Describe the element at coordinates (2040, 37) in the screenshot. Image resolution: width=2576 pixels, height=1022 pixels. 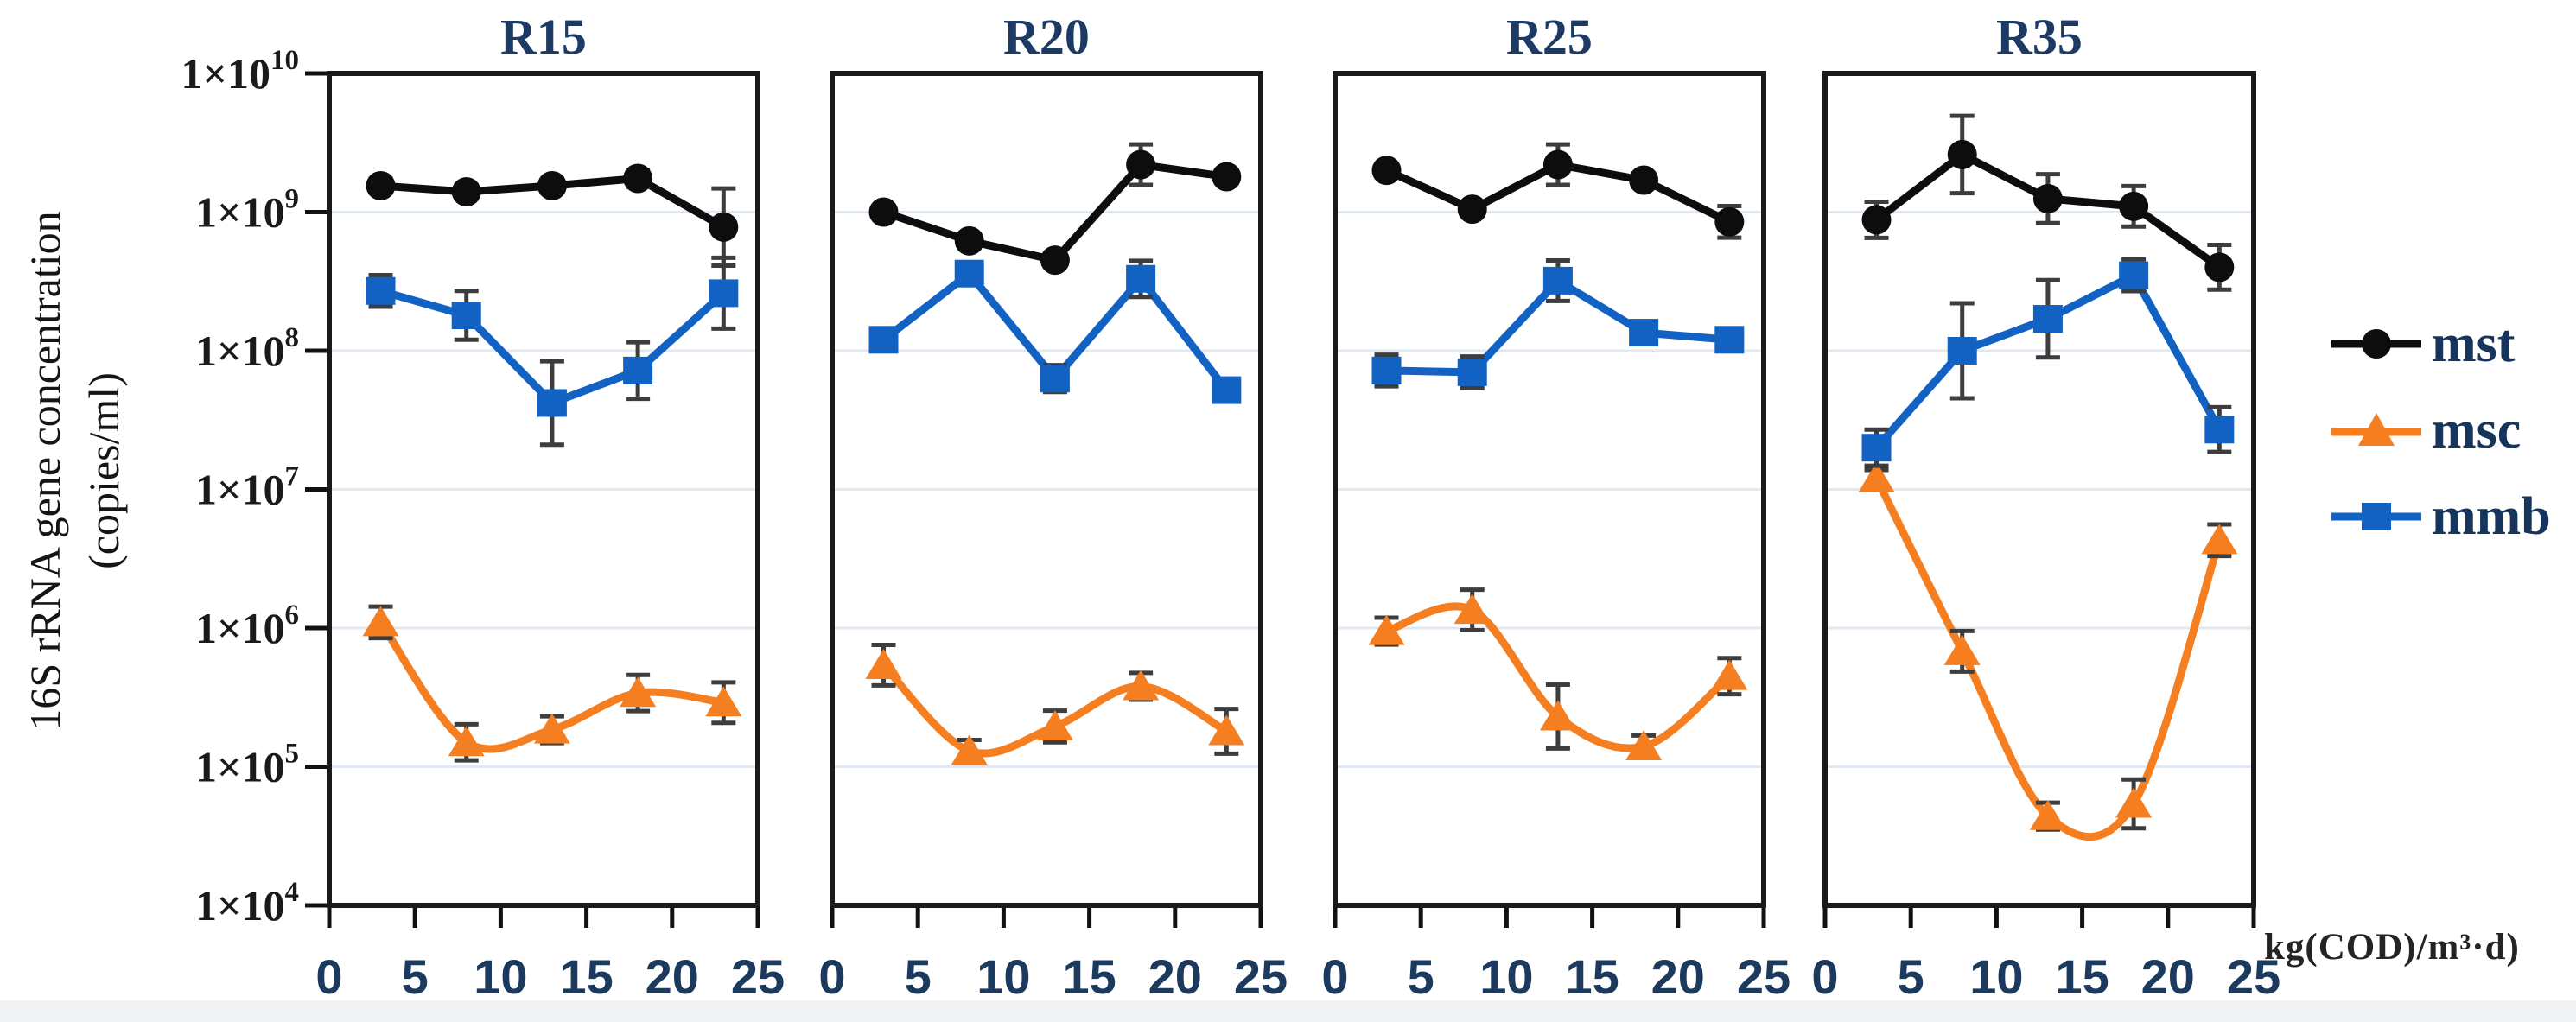
I see `panel-title: R35` at that location.